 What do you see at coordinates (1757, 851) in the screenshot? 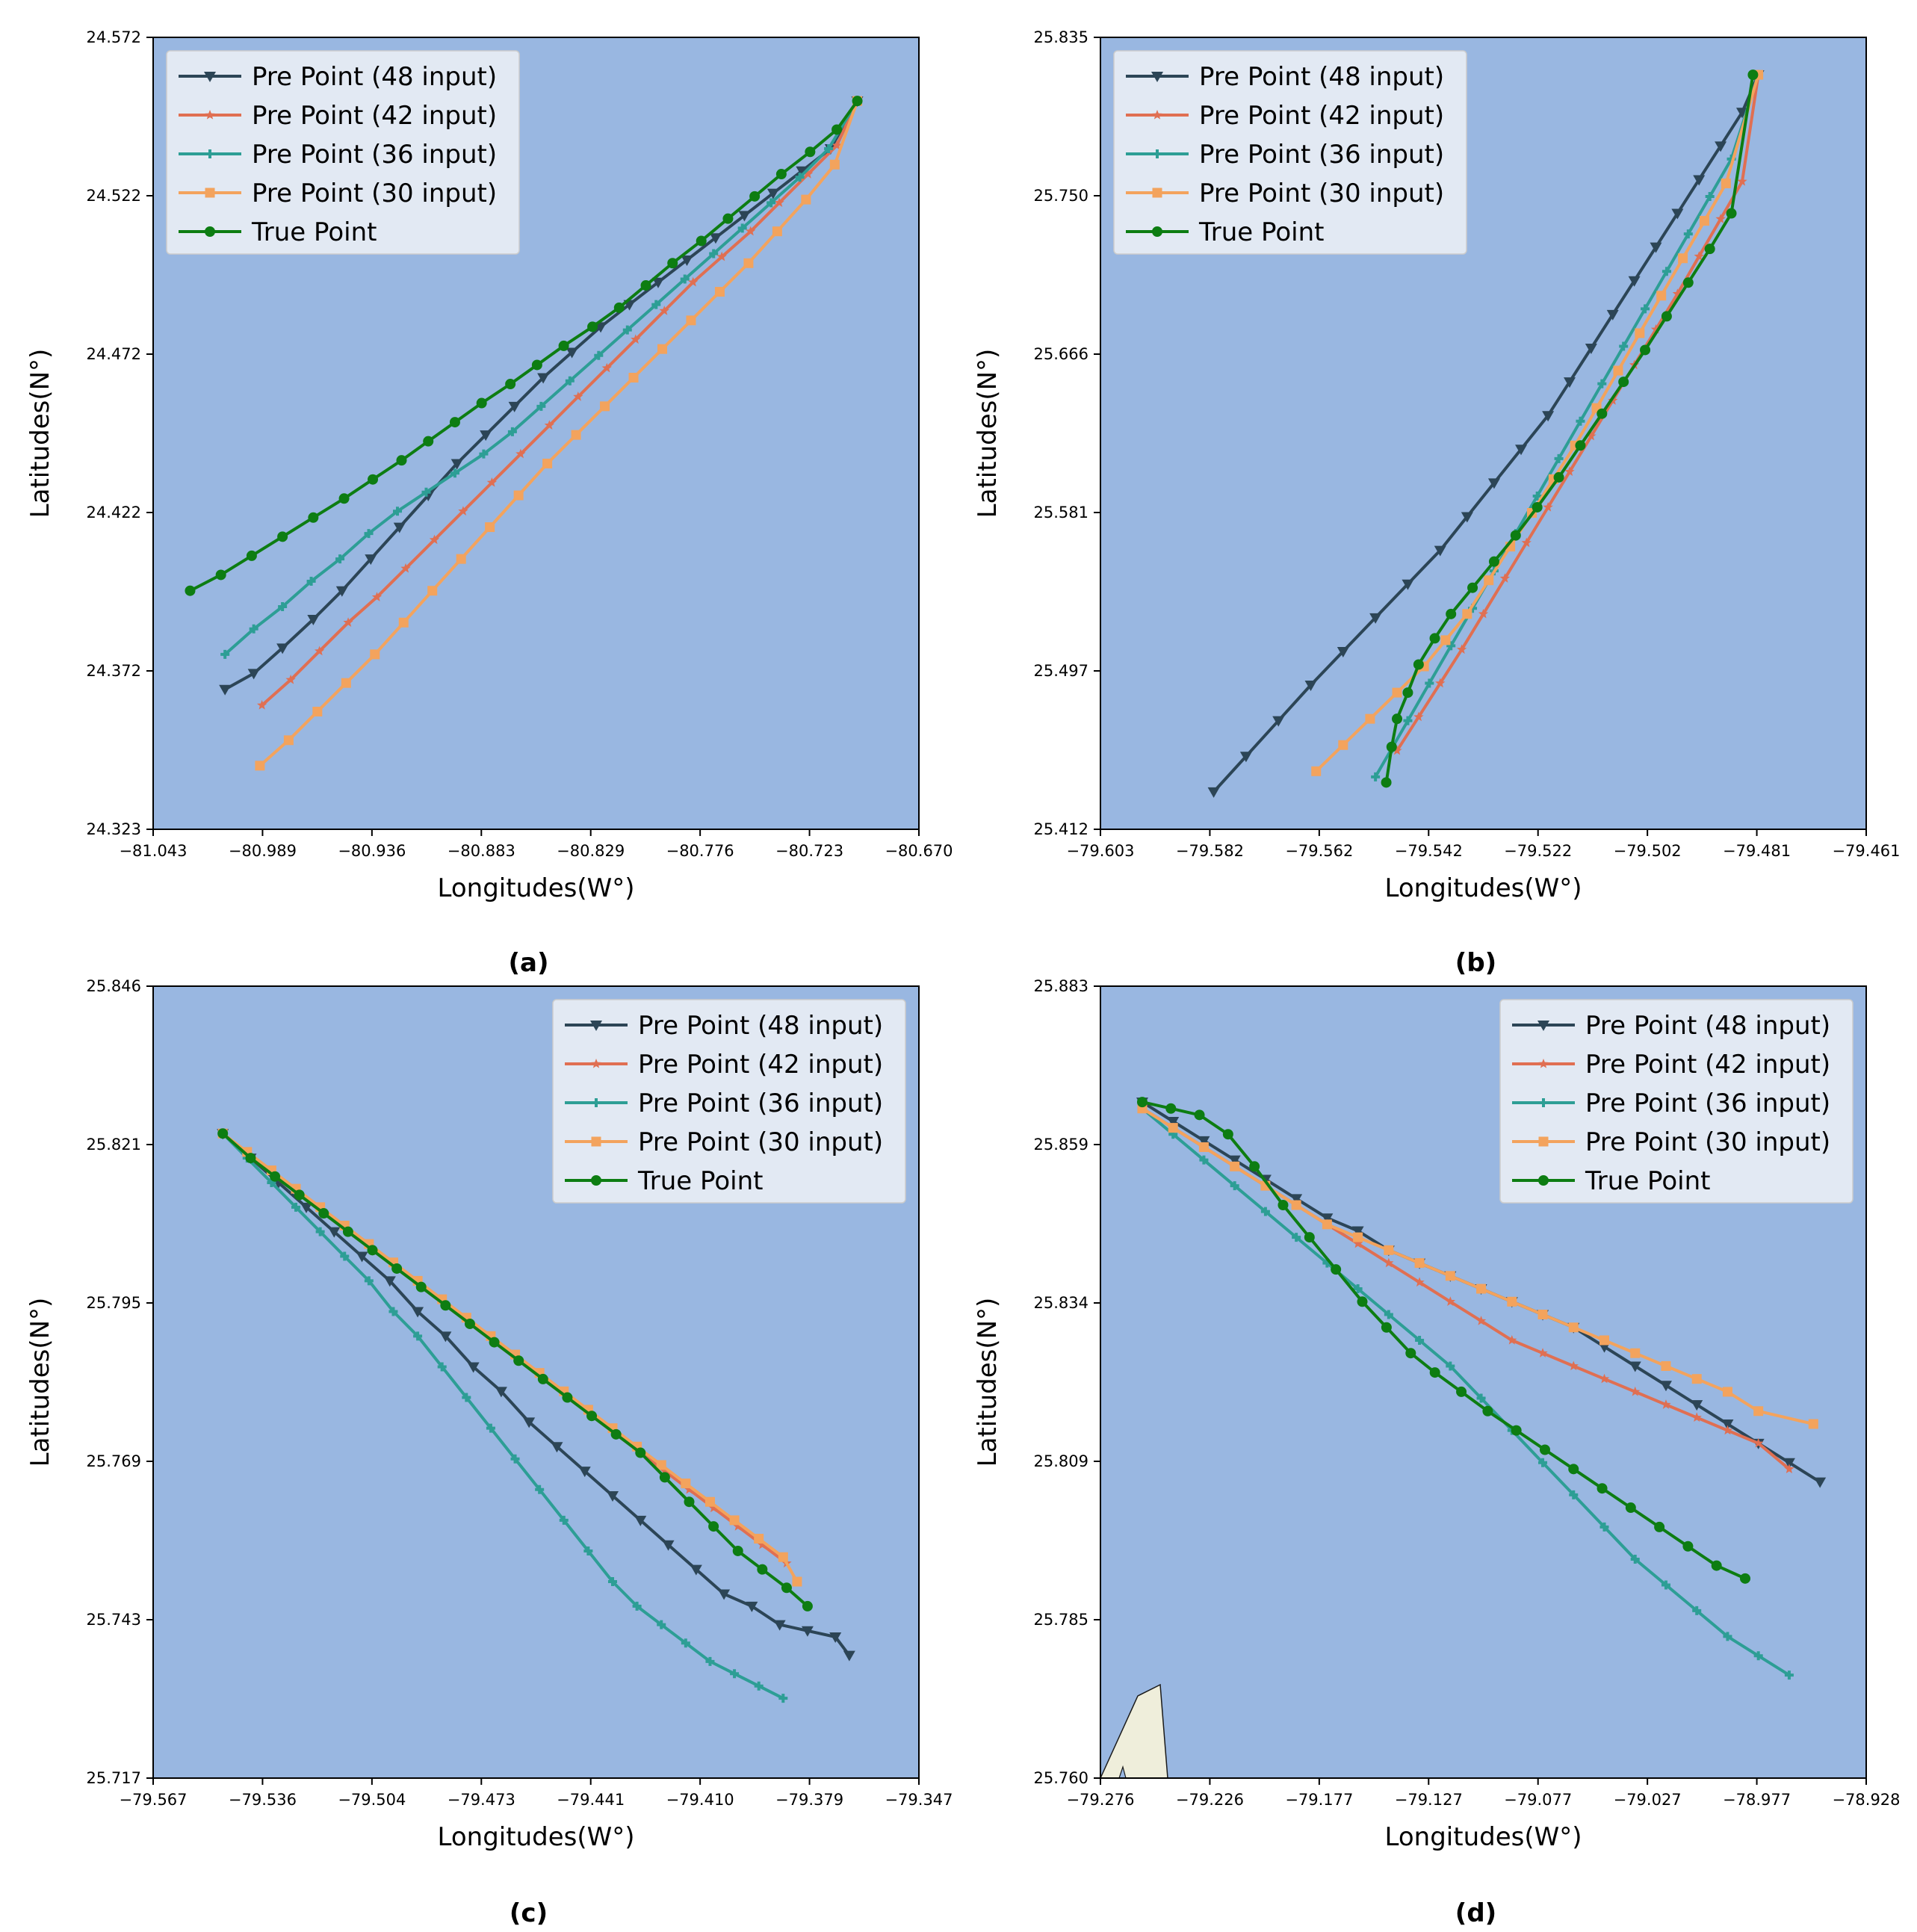
I see `x-tick-label: −79.481` at bounding box center [1757, 851].